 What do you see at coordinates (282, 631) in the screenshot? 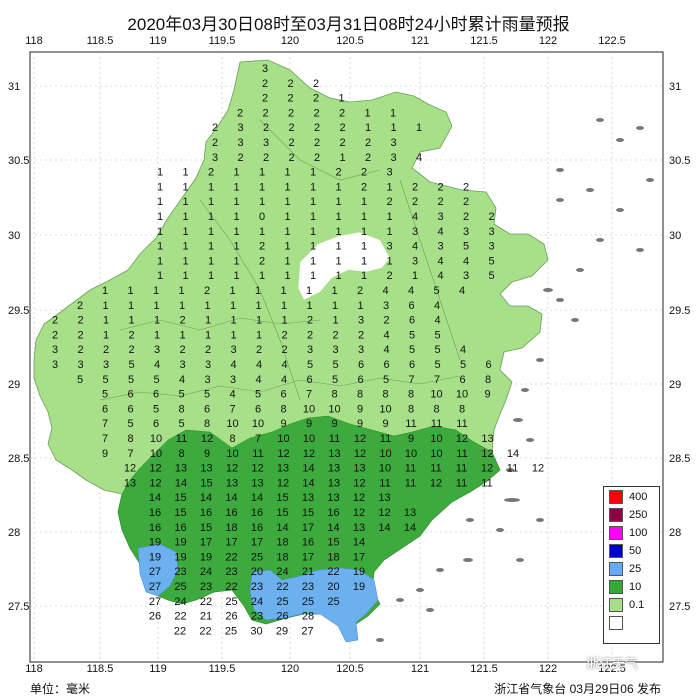
I see `rain-value: 29` at bounding box center [282, 631].